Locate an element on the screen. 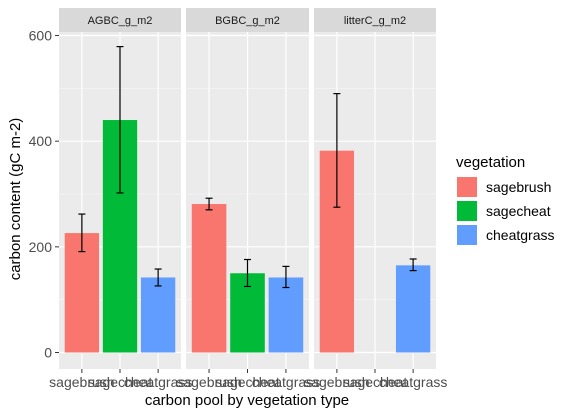 Image resolution: width=581 pixels, height=415 pixels. legend-item-sagebrush: sagebrush is located at coordinates (504, 187).